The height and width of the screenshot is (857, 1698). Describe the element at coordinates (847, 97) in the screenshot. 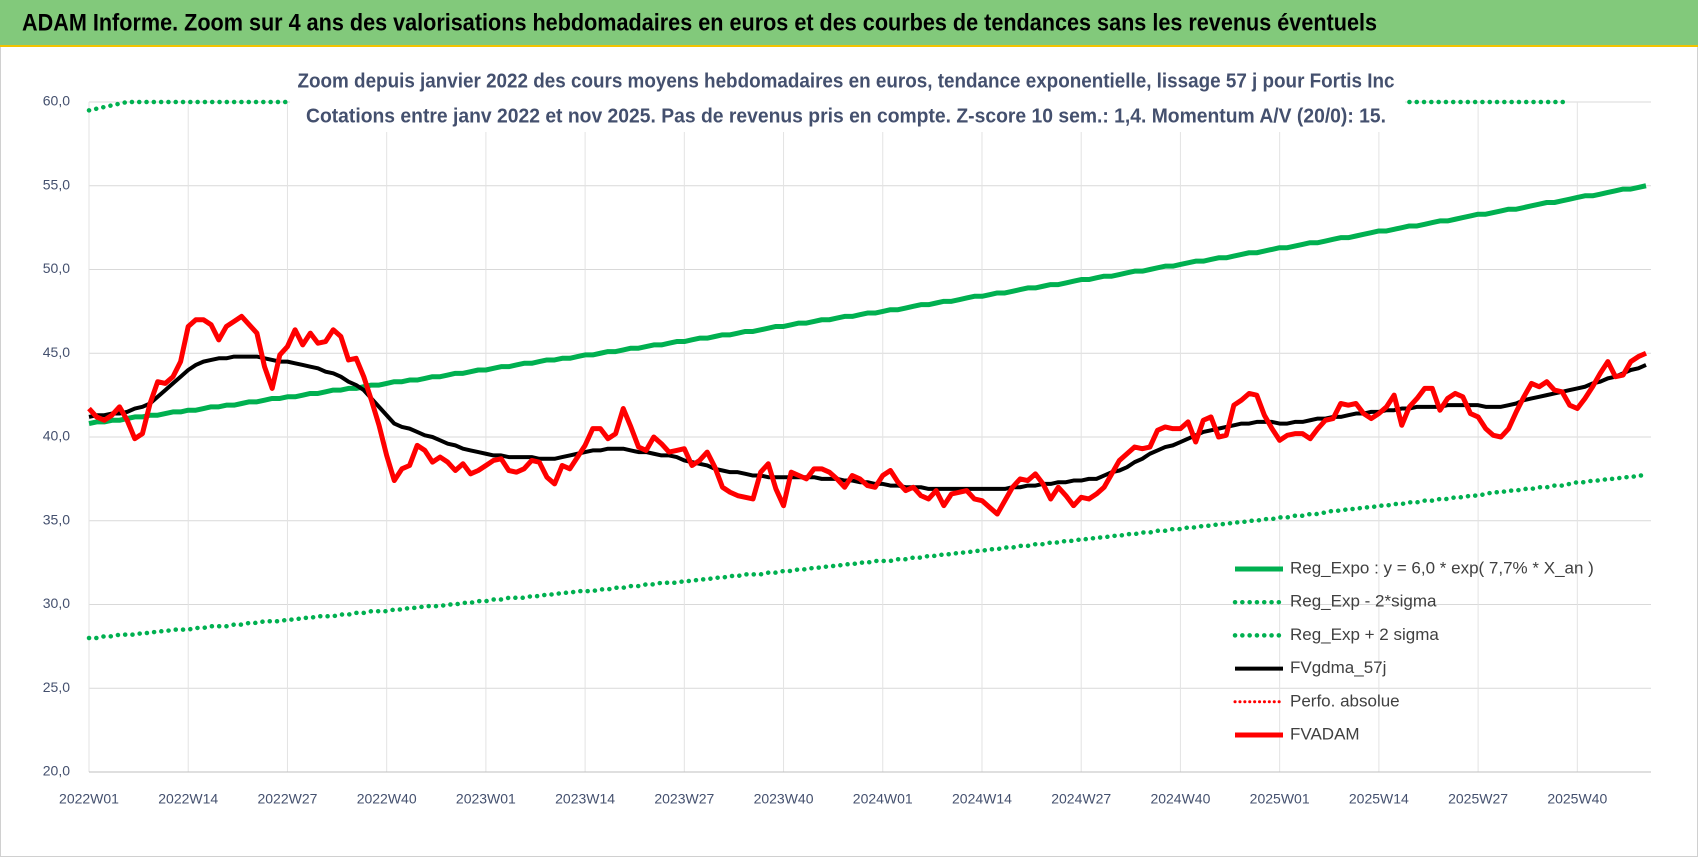

I see `title-backdrop` at that location.